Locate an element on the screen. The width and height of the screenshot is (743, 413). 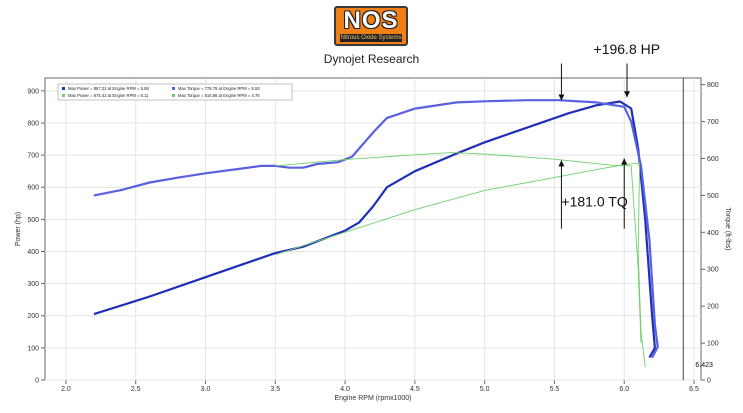
y-axis-label-right: Torque (ft-lbs) is located at coordinates (727, 228).